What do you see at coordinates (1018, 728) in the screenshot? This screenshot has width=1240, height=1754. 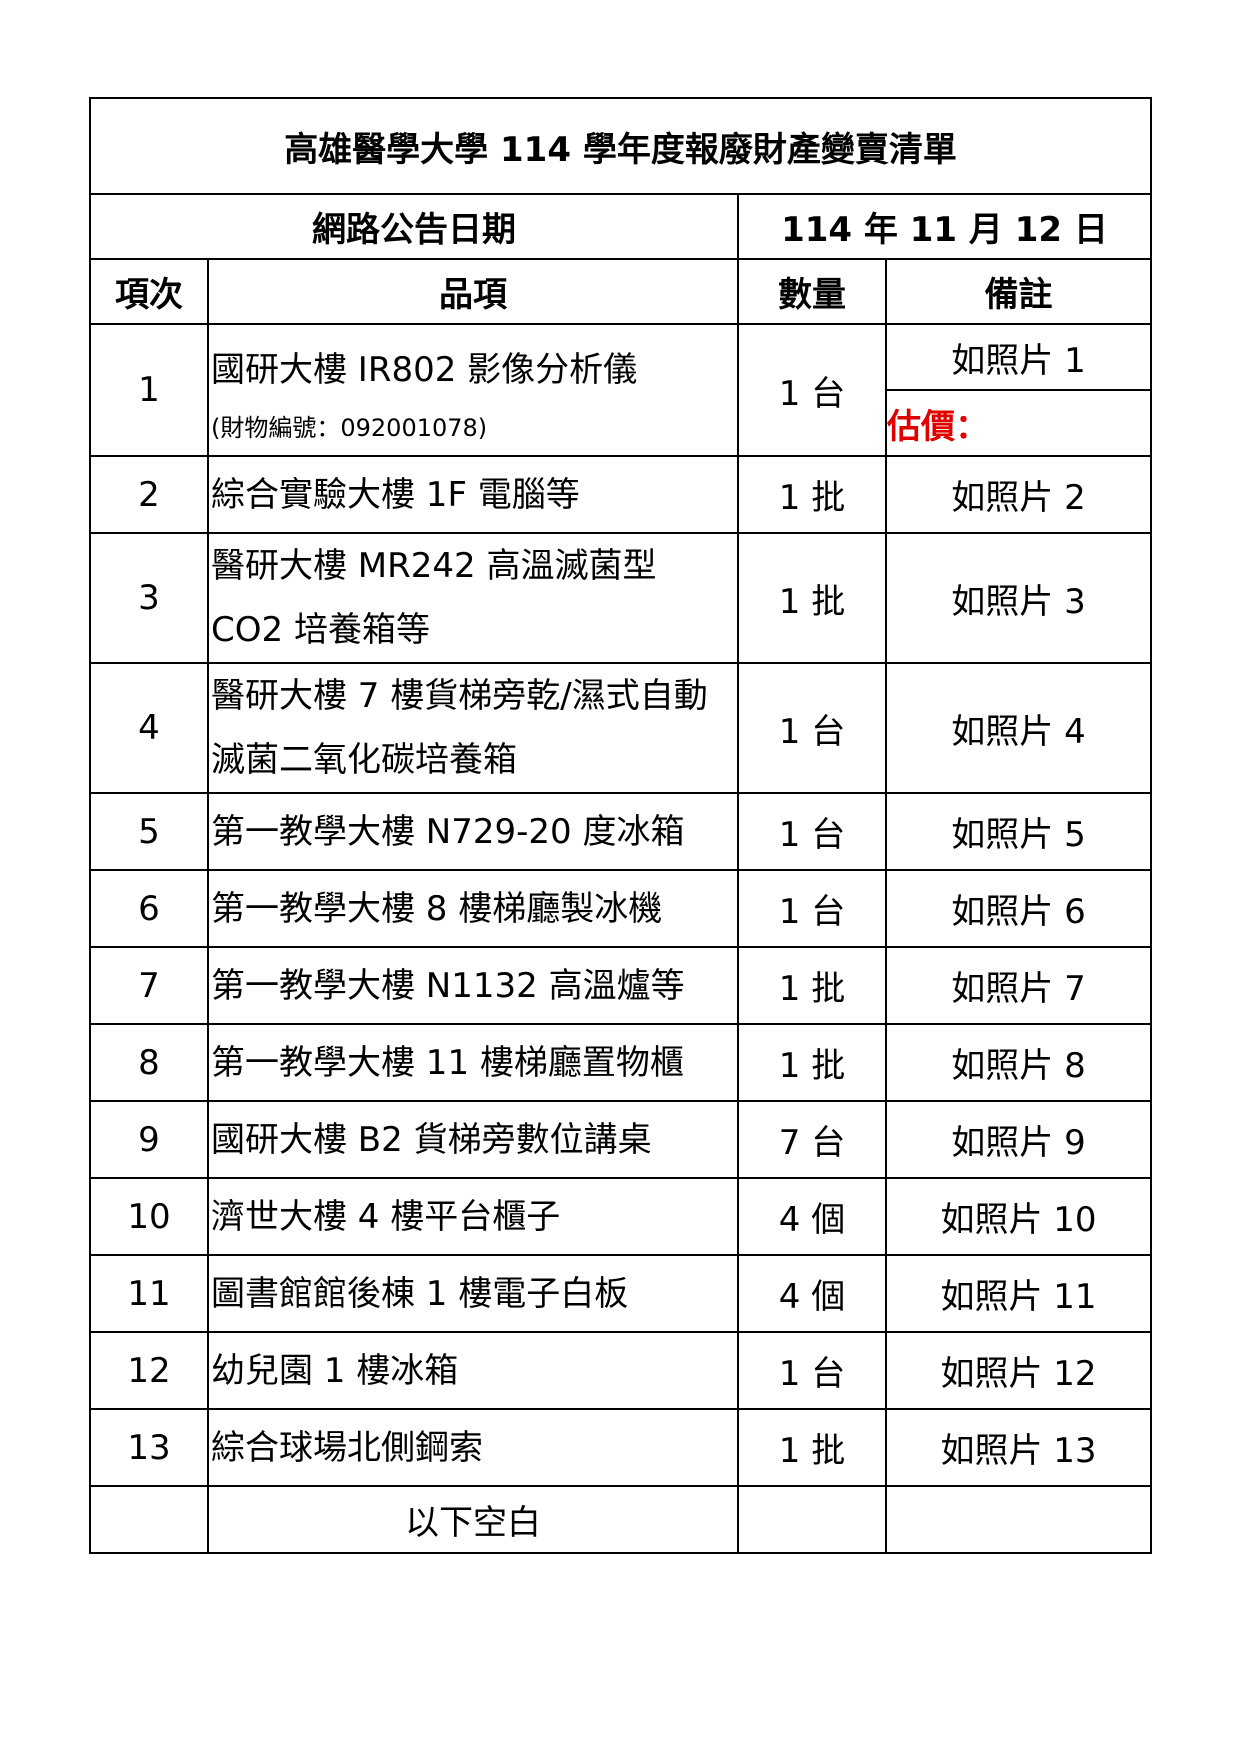 I see `row-note: 如照片 4` at bounding box center [1018, 728].